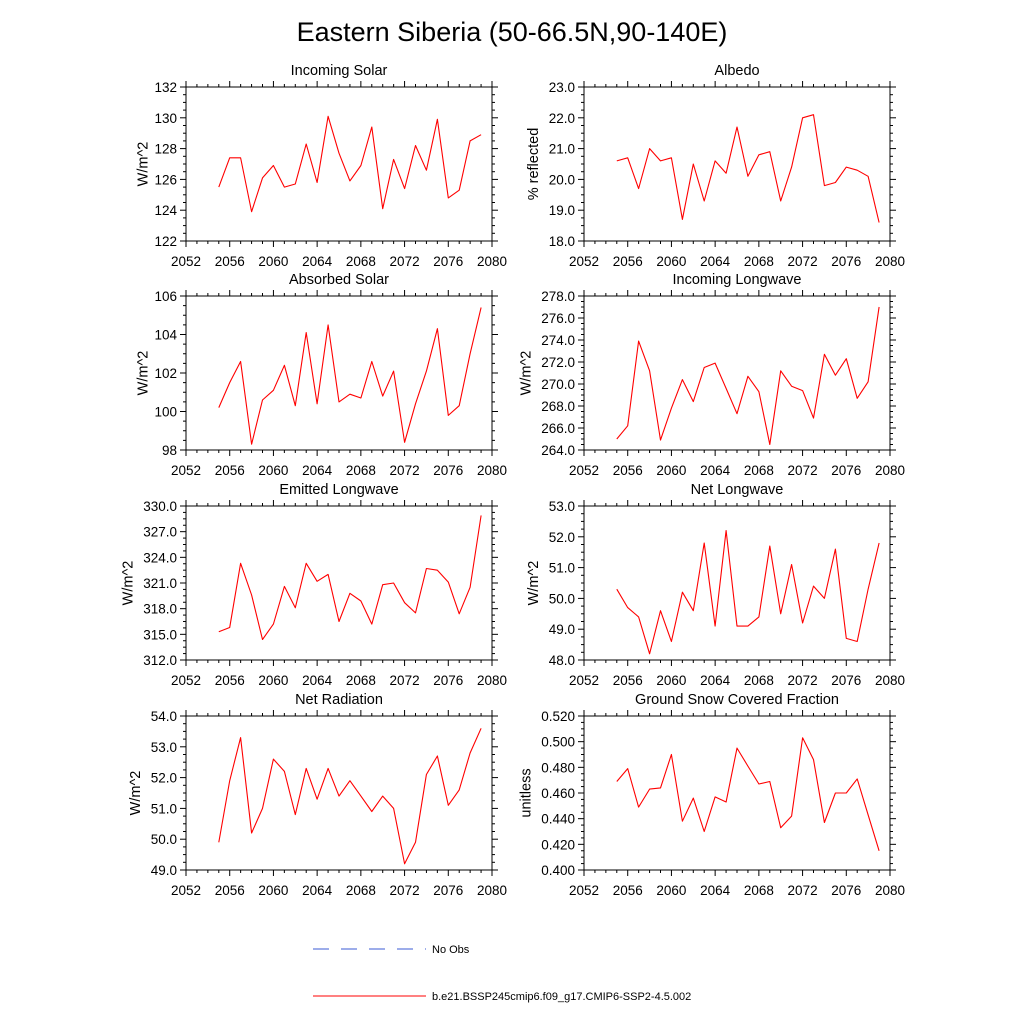  I want to click on y-tick-label: 315.0, so click(160, 634).